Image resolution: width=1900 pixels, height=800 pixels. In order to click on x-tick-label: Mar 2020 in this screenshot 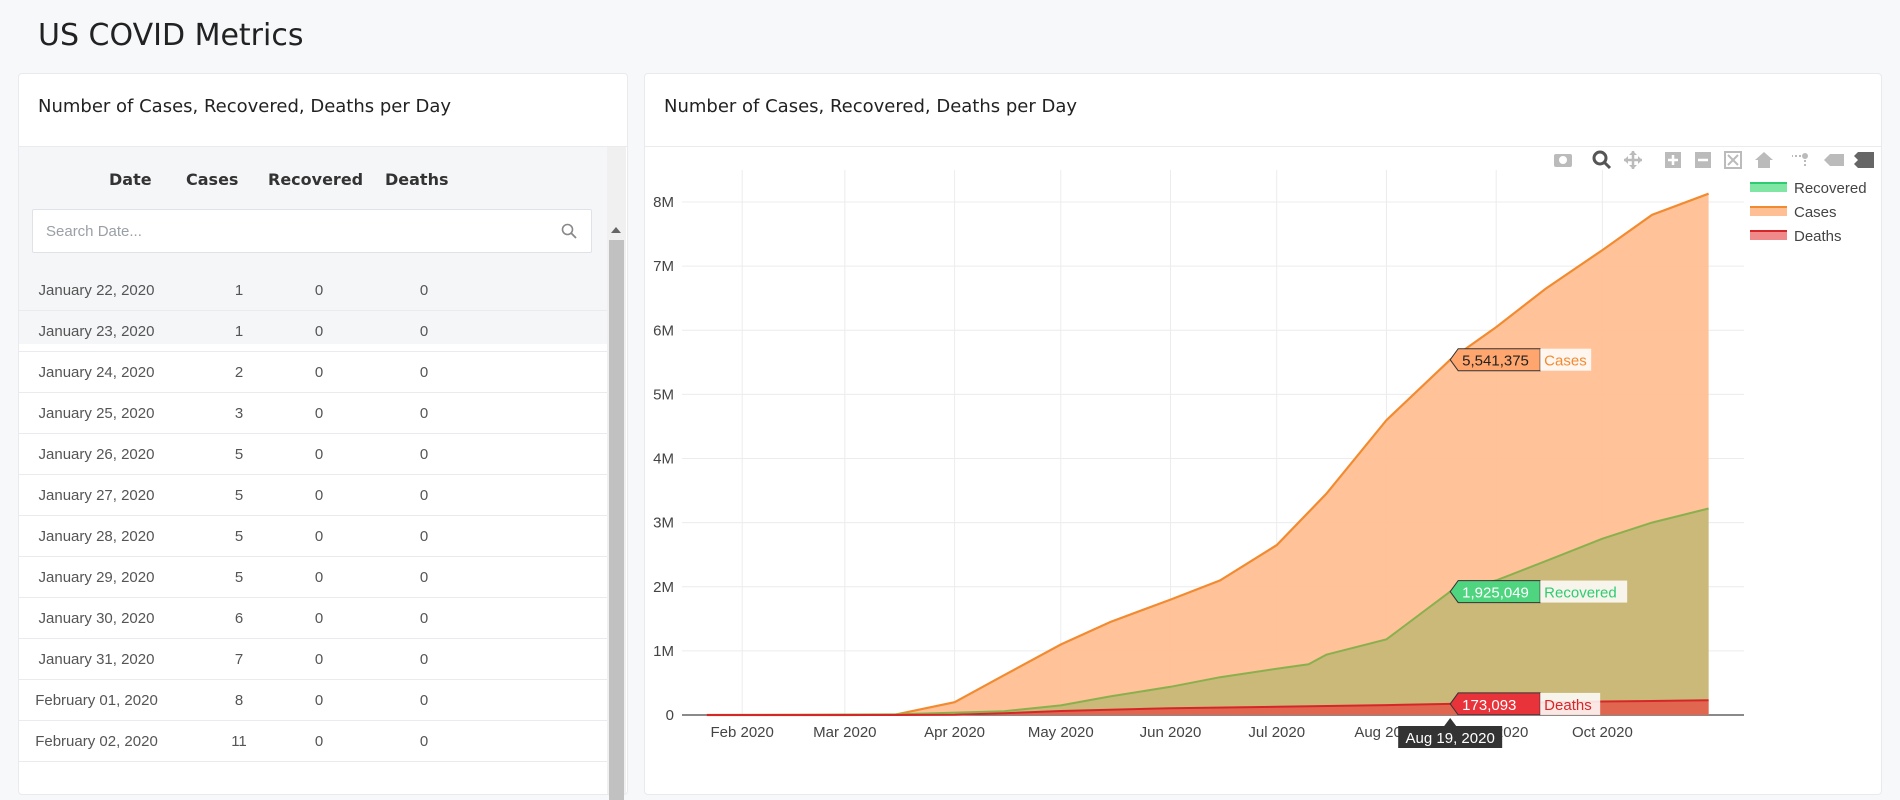, I will do `click(844, 732)`.